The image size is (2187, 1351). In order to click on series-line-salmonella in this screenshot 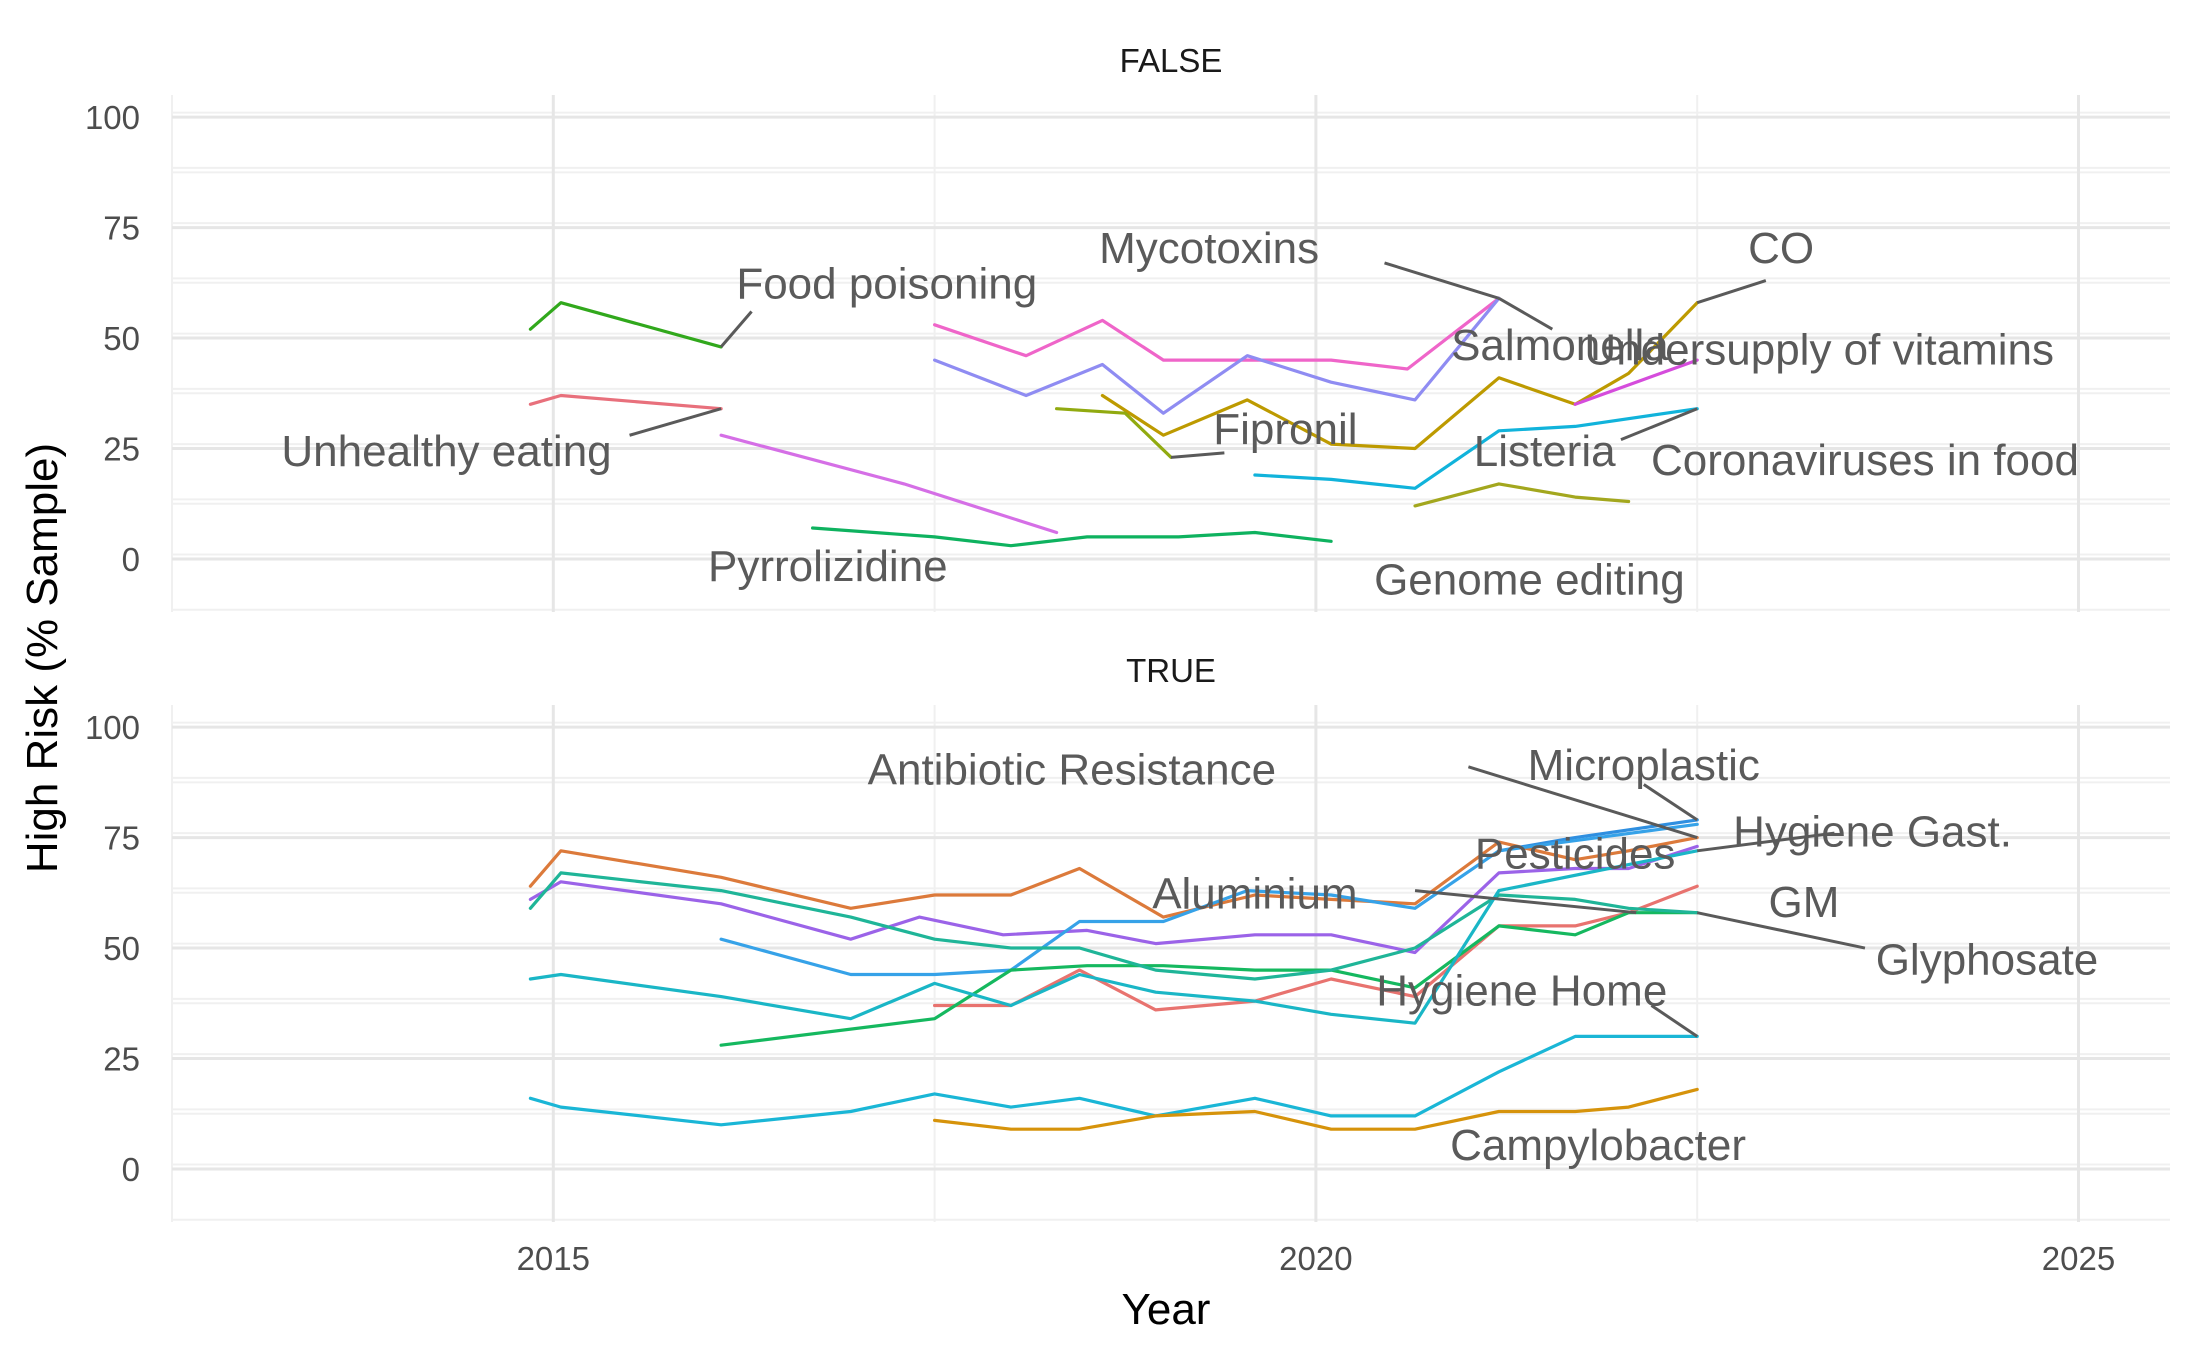, I will do `click(1216, 355)`.